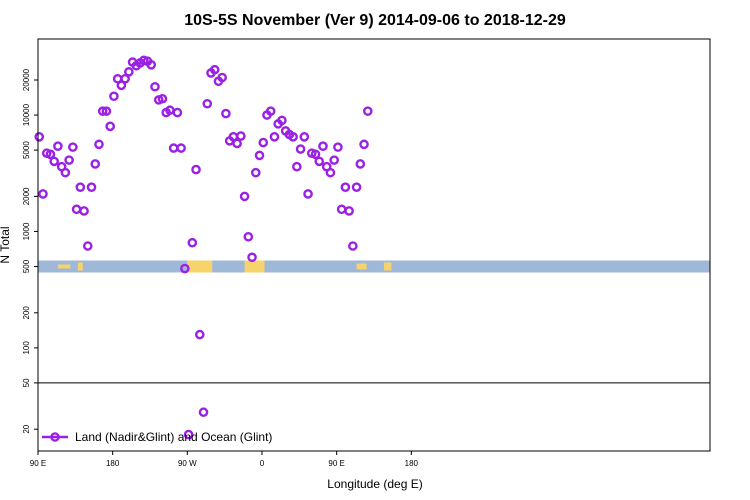  I want to click on x-tick-label: 0, so click(262, 463).